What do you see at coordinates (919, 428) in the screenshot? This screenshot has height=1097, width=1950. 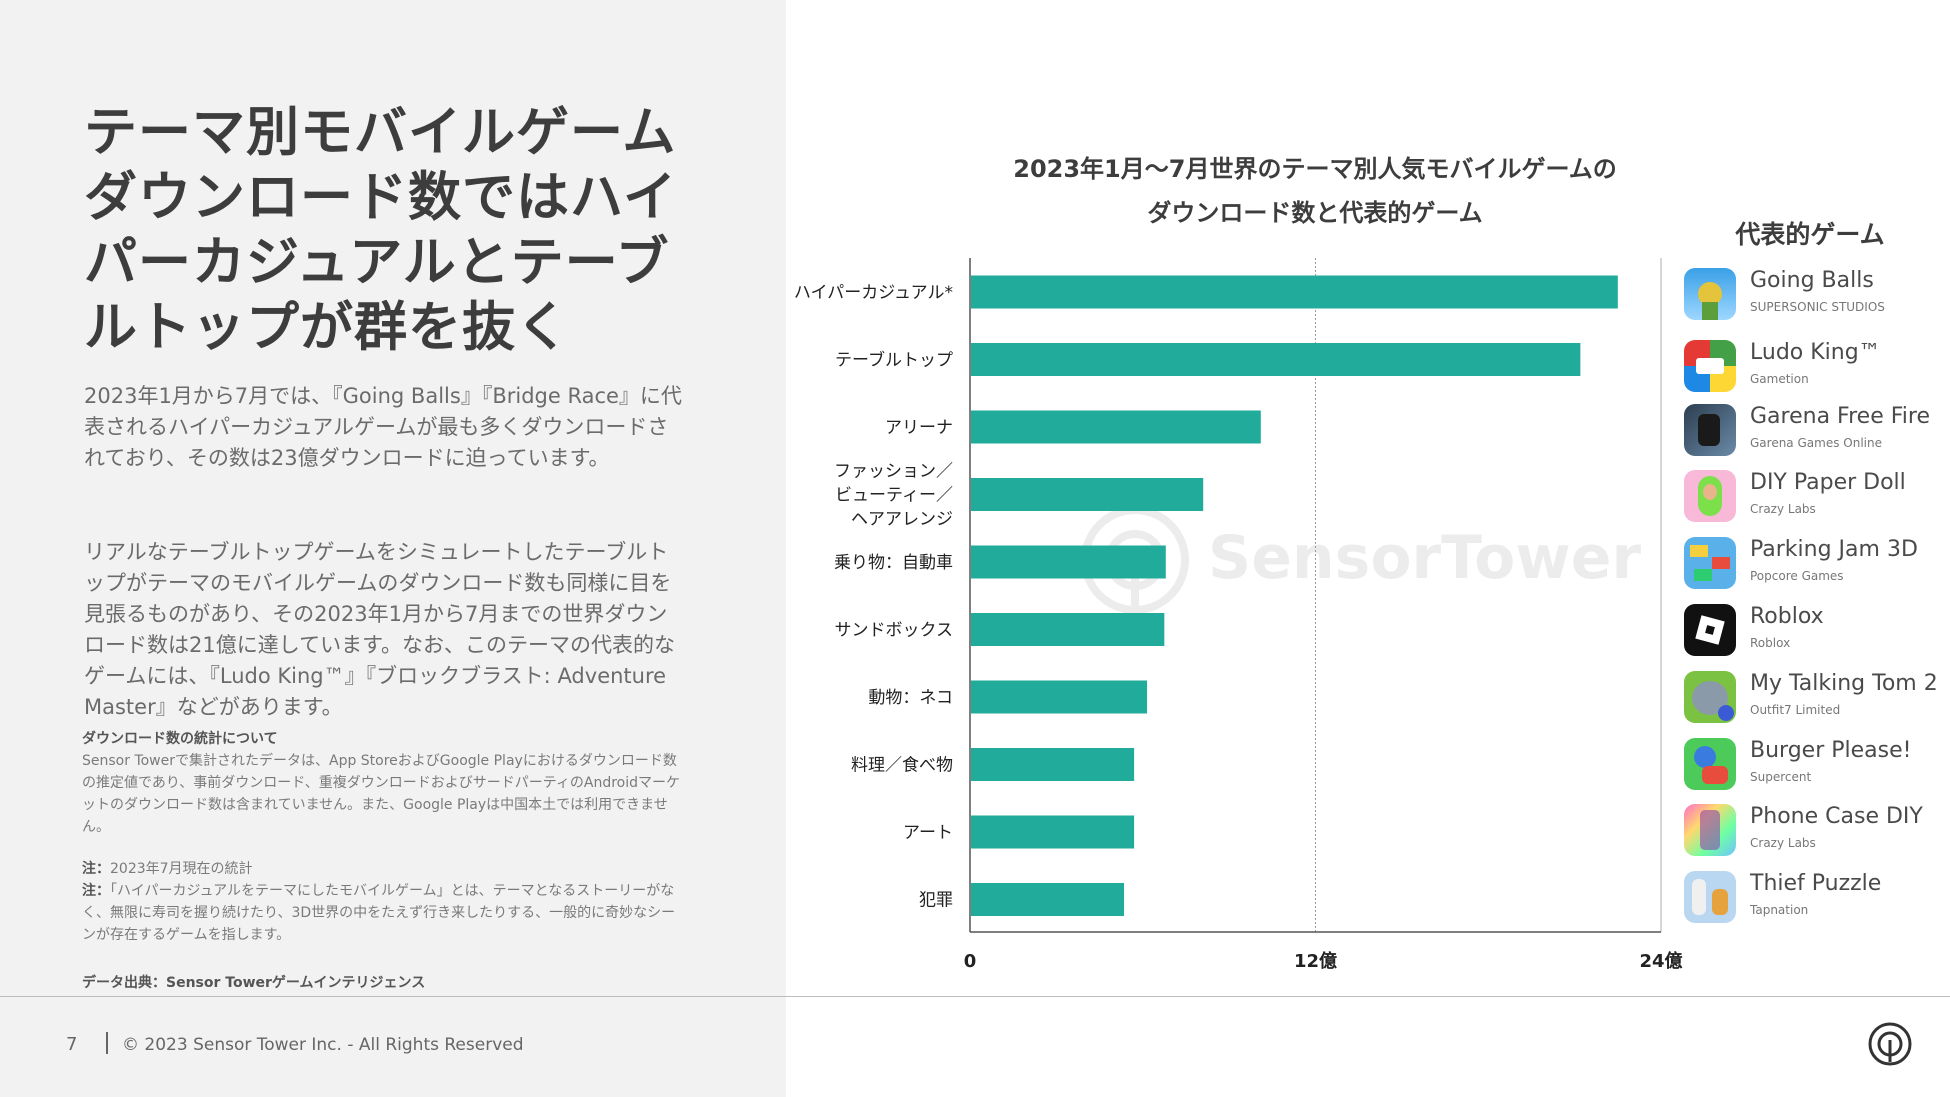 I see `category-label: アリーナ` at bounding box center [919, 428].